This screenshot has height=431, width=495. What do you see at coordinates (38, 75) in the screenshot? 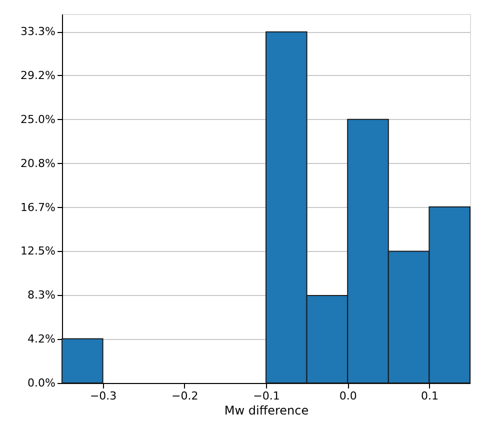
I see `y-tick-label: 29.2%` at bounding box center [38, 75].